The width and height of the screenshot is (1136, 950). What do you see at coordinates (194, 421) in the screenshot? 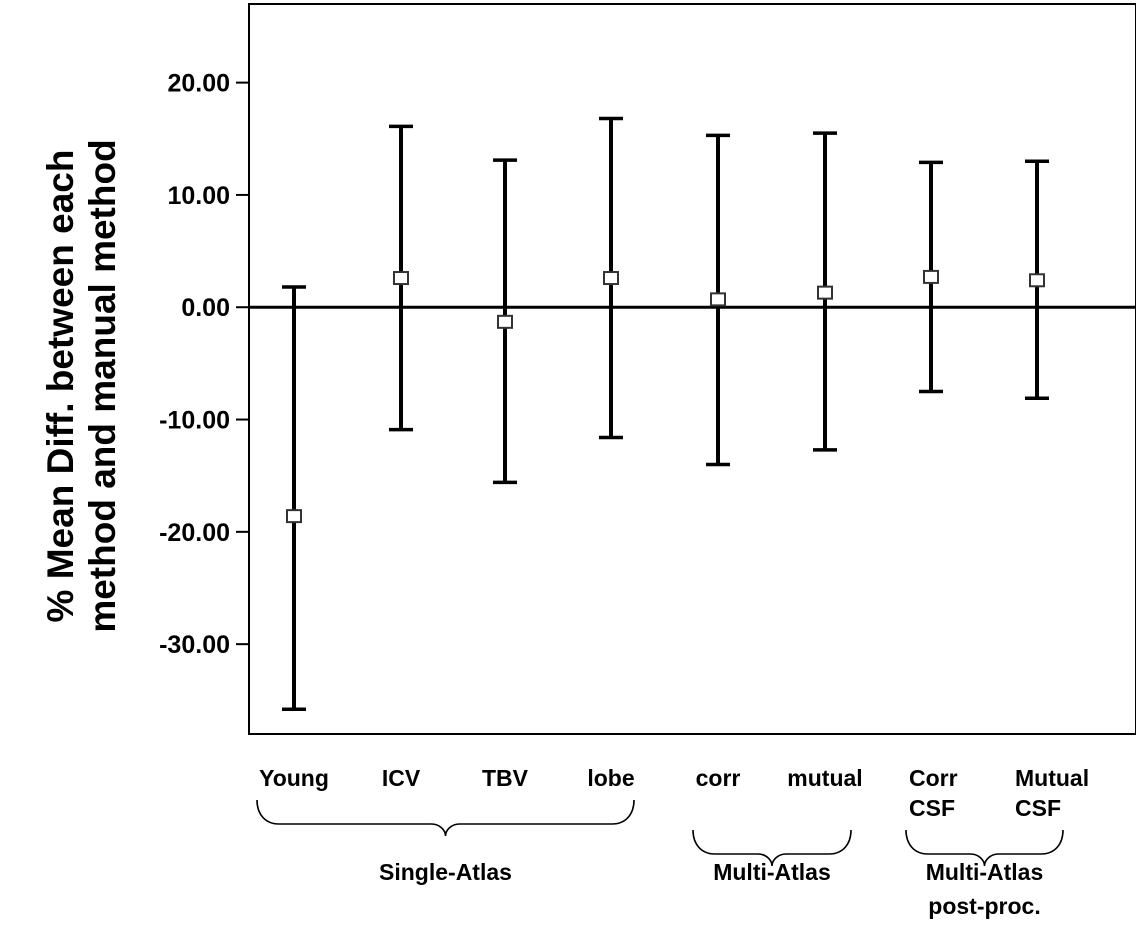
I see `y-tick-label: -10.00` at bounding box center [194, 421].